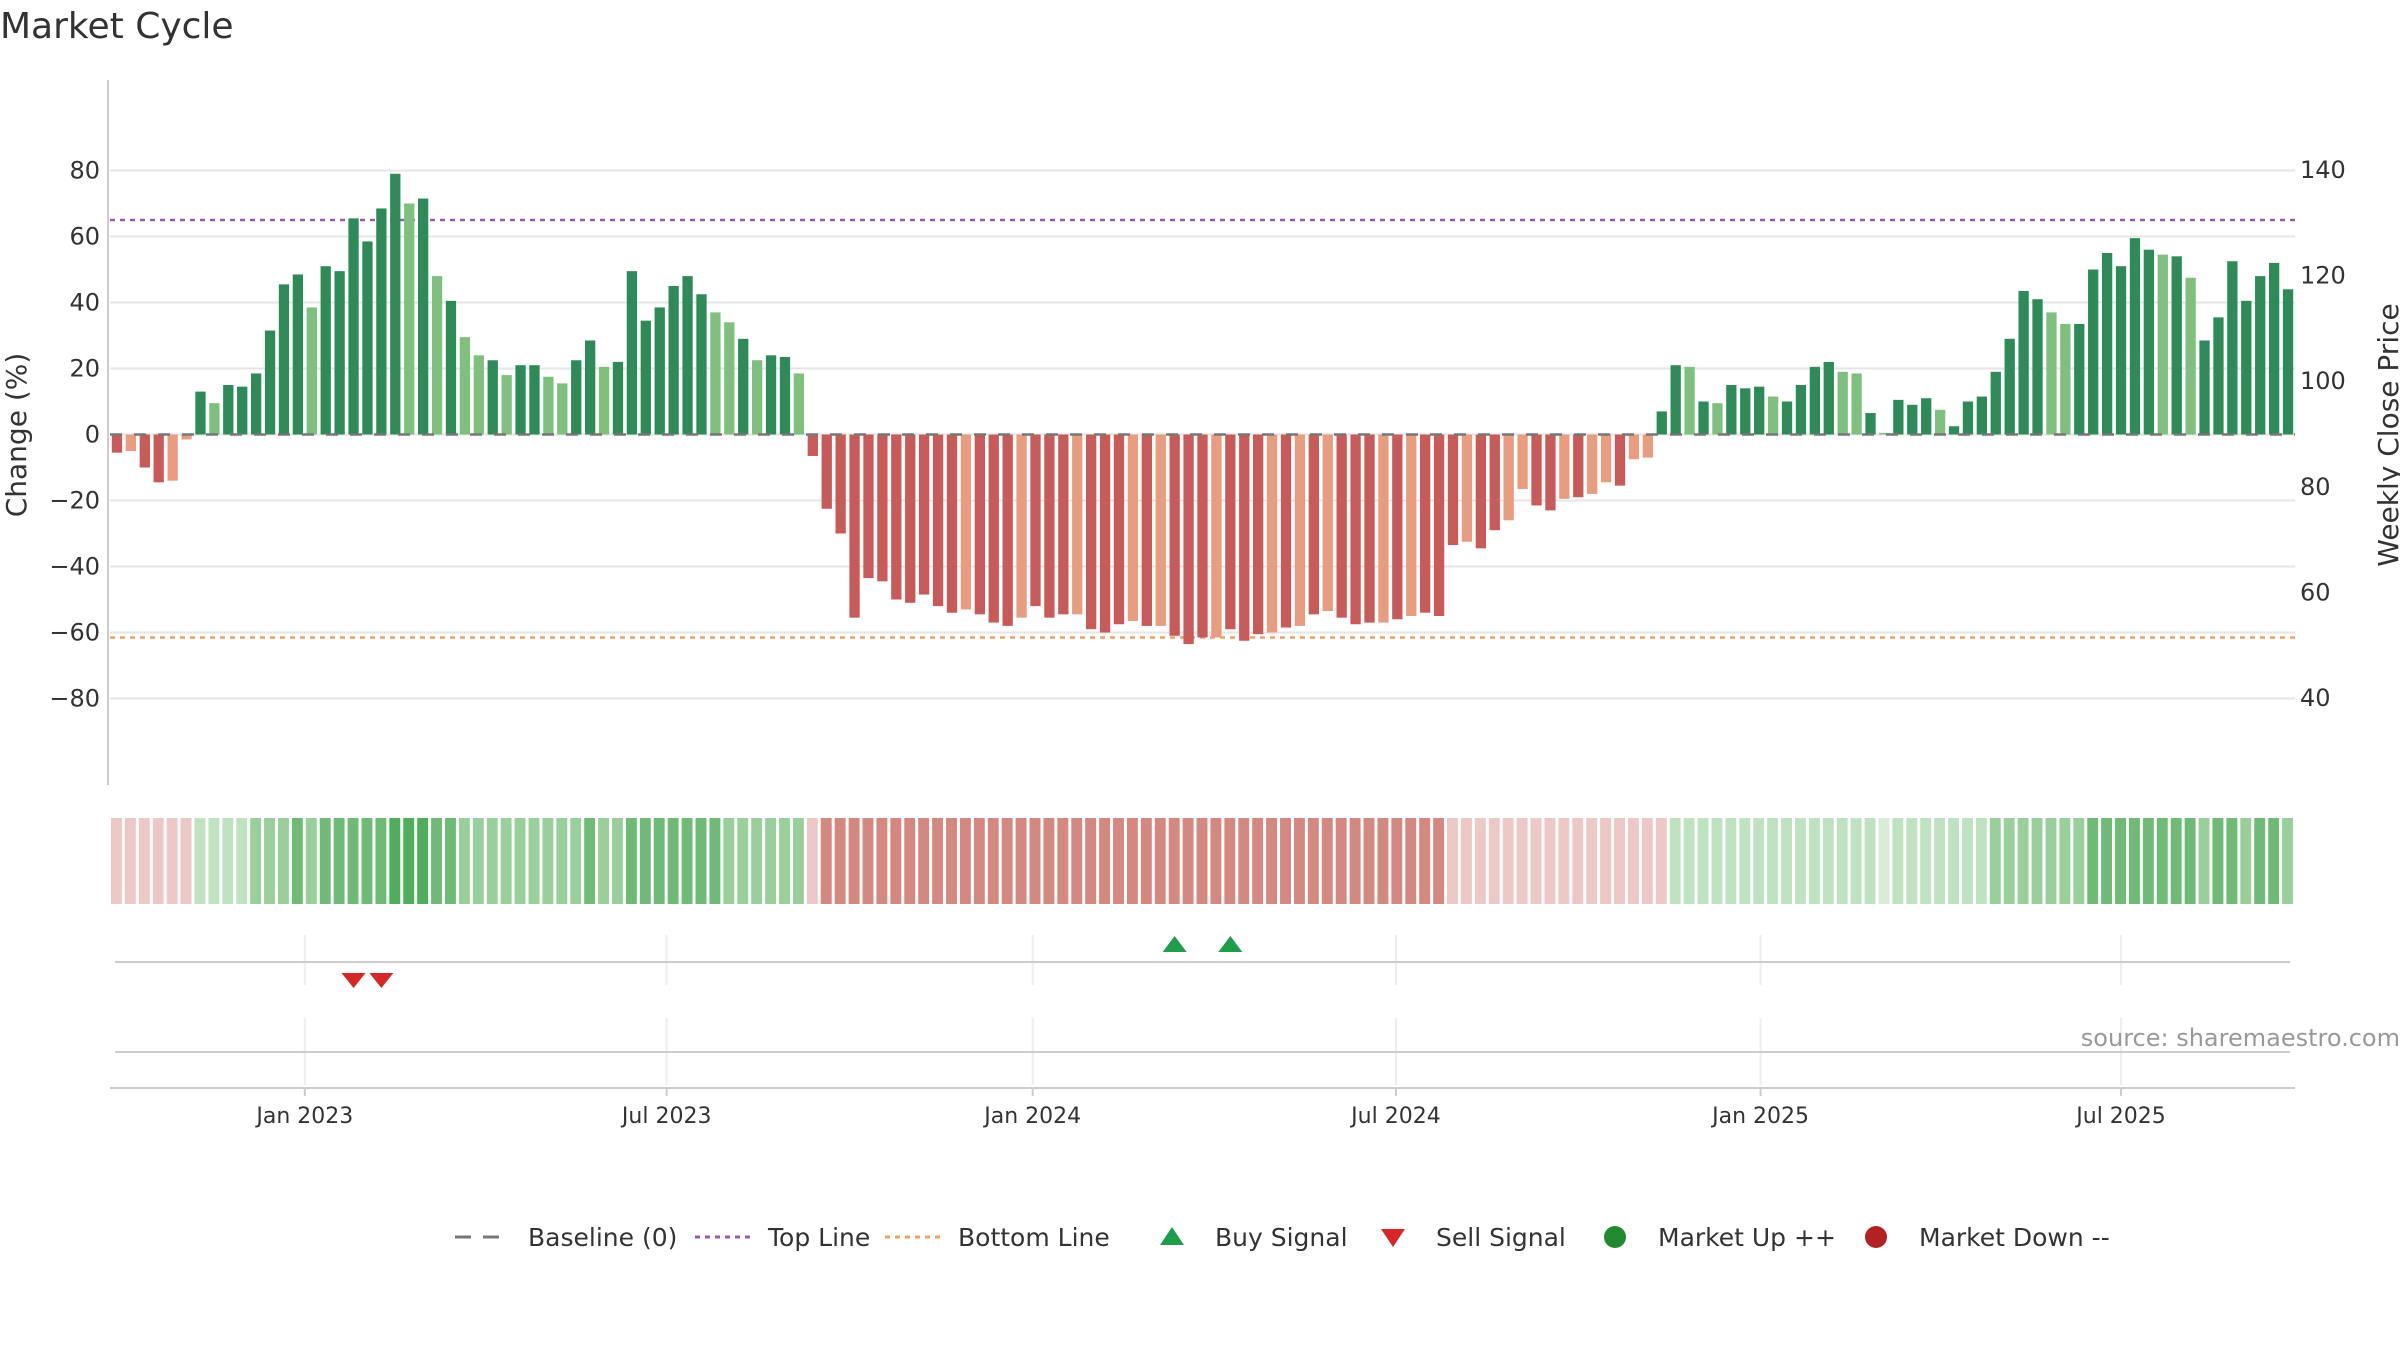  Describe the element at coordinates (1034, 1237) in the screenshot. I see `legend-label: Bottom Line` at that location.